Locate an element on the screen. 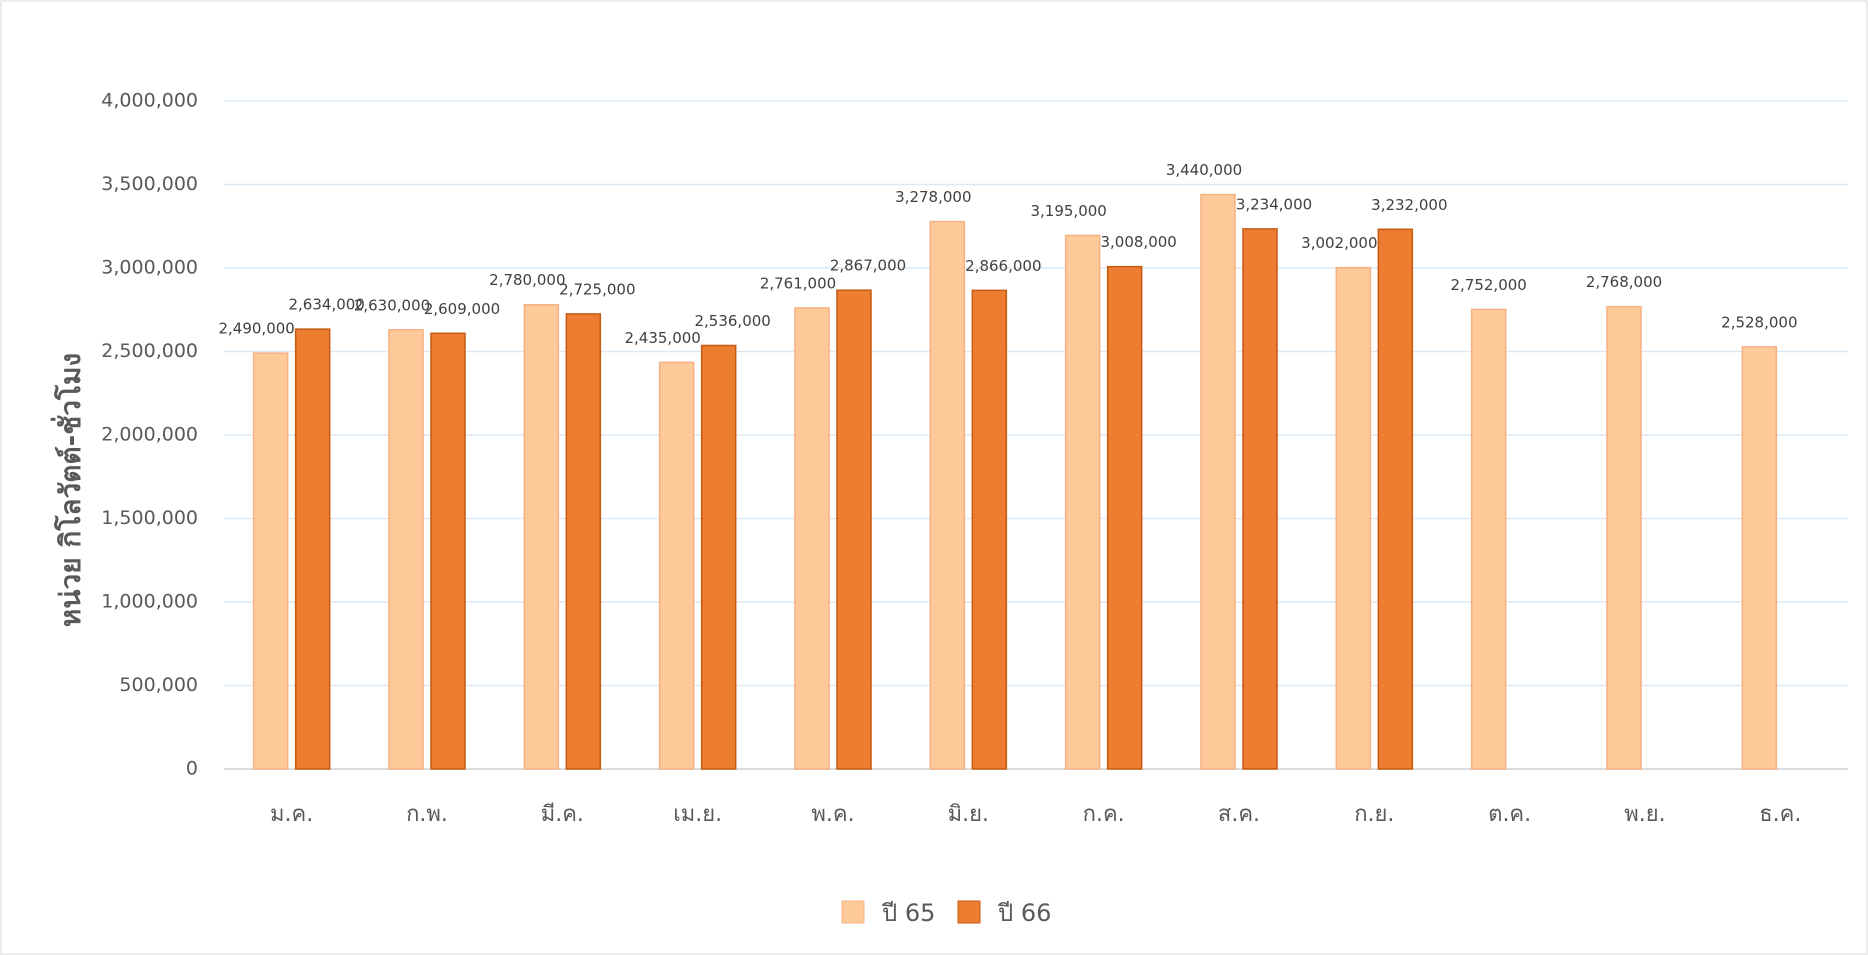  value-label: 3,440,000 is located at coordinates (1204, 170).